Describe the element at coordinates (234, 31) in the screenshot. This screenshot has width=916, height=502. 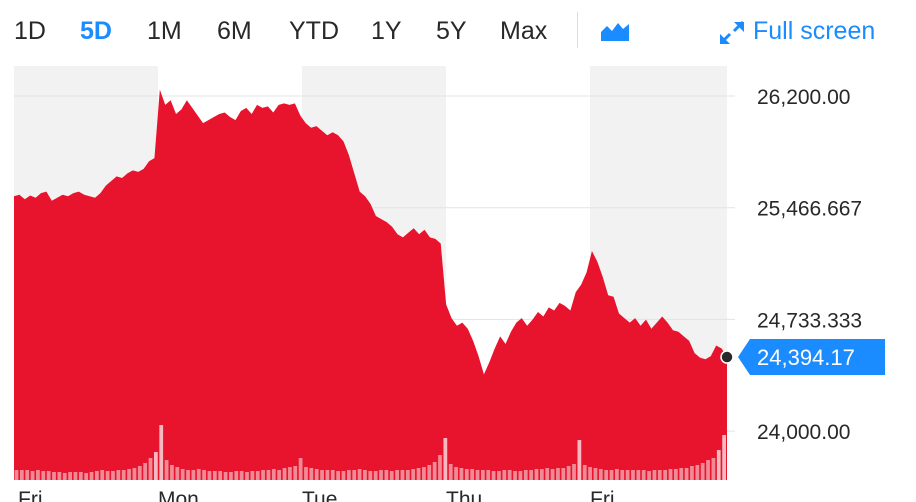
I see `range-button-6m: 6M` at that location.